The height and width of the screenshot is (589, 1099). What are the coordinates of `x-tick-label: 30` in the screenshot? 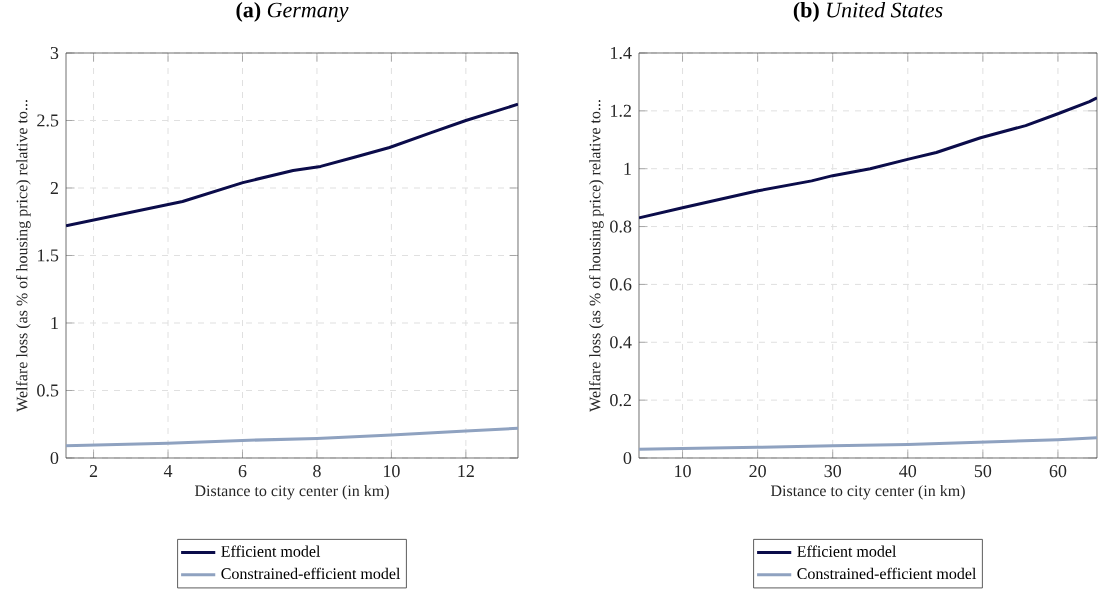 It's located at (833, 471).